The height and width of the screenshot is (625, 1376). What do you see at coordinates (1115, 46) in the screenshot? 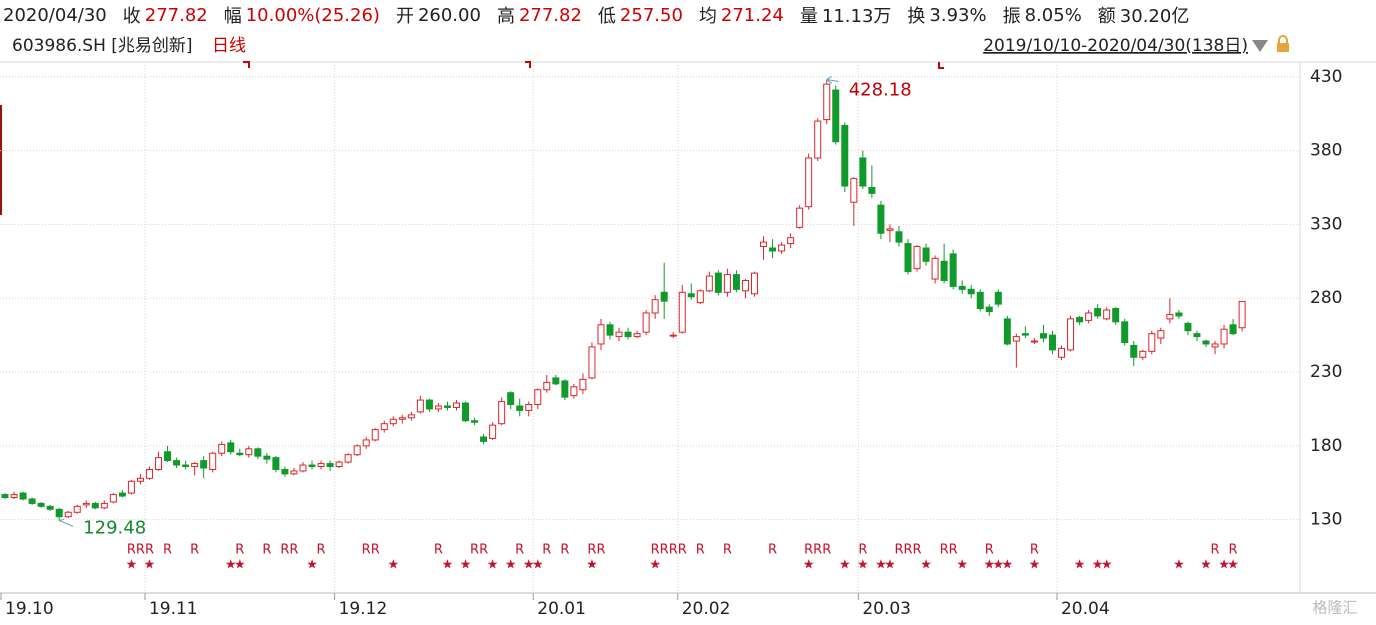
I see `date-range: 2019/10/10-2020/04/30(138日)` at bounding box center [1115, 46].